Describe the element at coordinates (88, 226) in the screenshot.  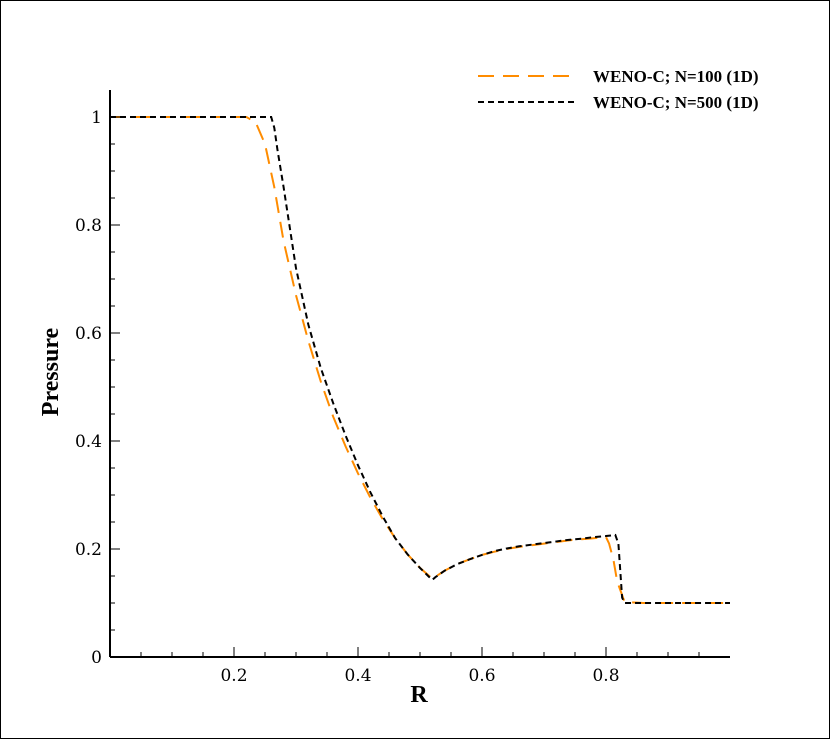
I see `y-tick-label: 0.8` at that location.